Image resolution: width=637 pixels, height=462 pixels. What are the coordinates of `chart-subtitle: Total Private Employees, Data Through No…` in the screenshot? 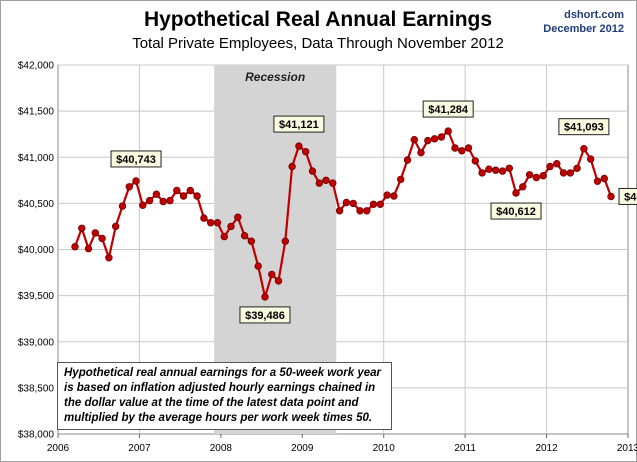 It's located at (318, 43).